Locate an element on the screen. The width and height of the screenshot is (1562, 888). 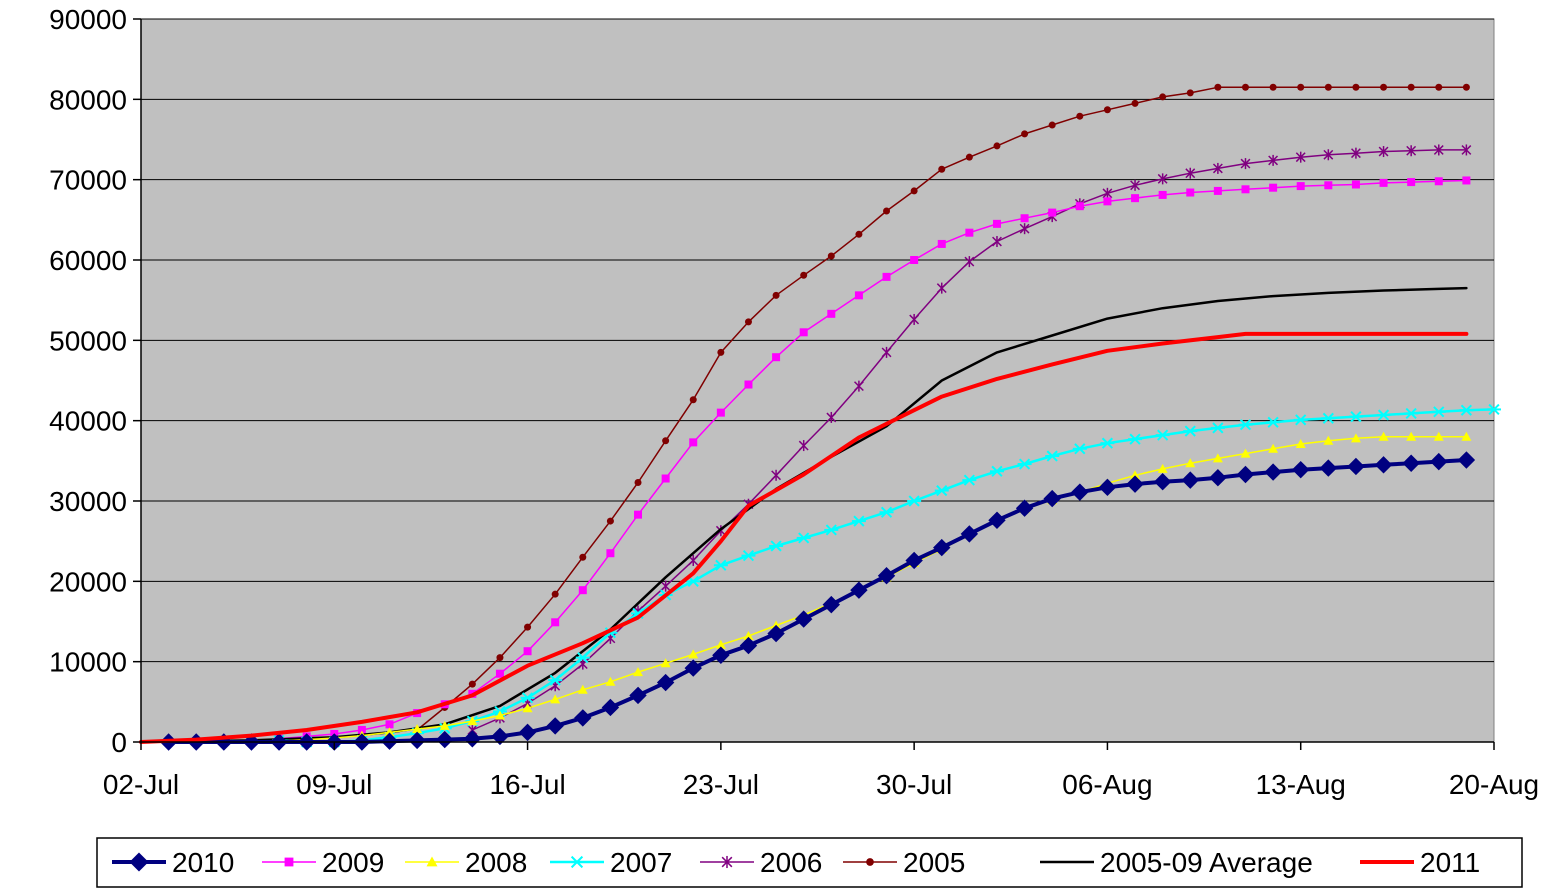
legend-label: 2010 is located at coordinates (203, 862).